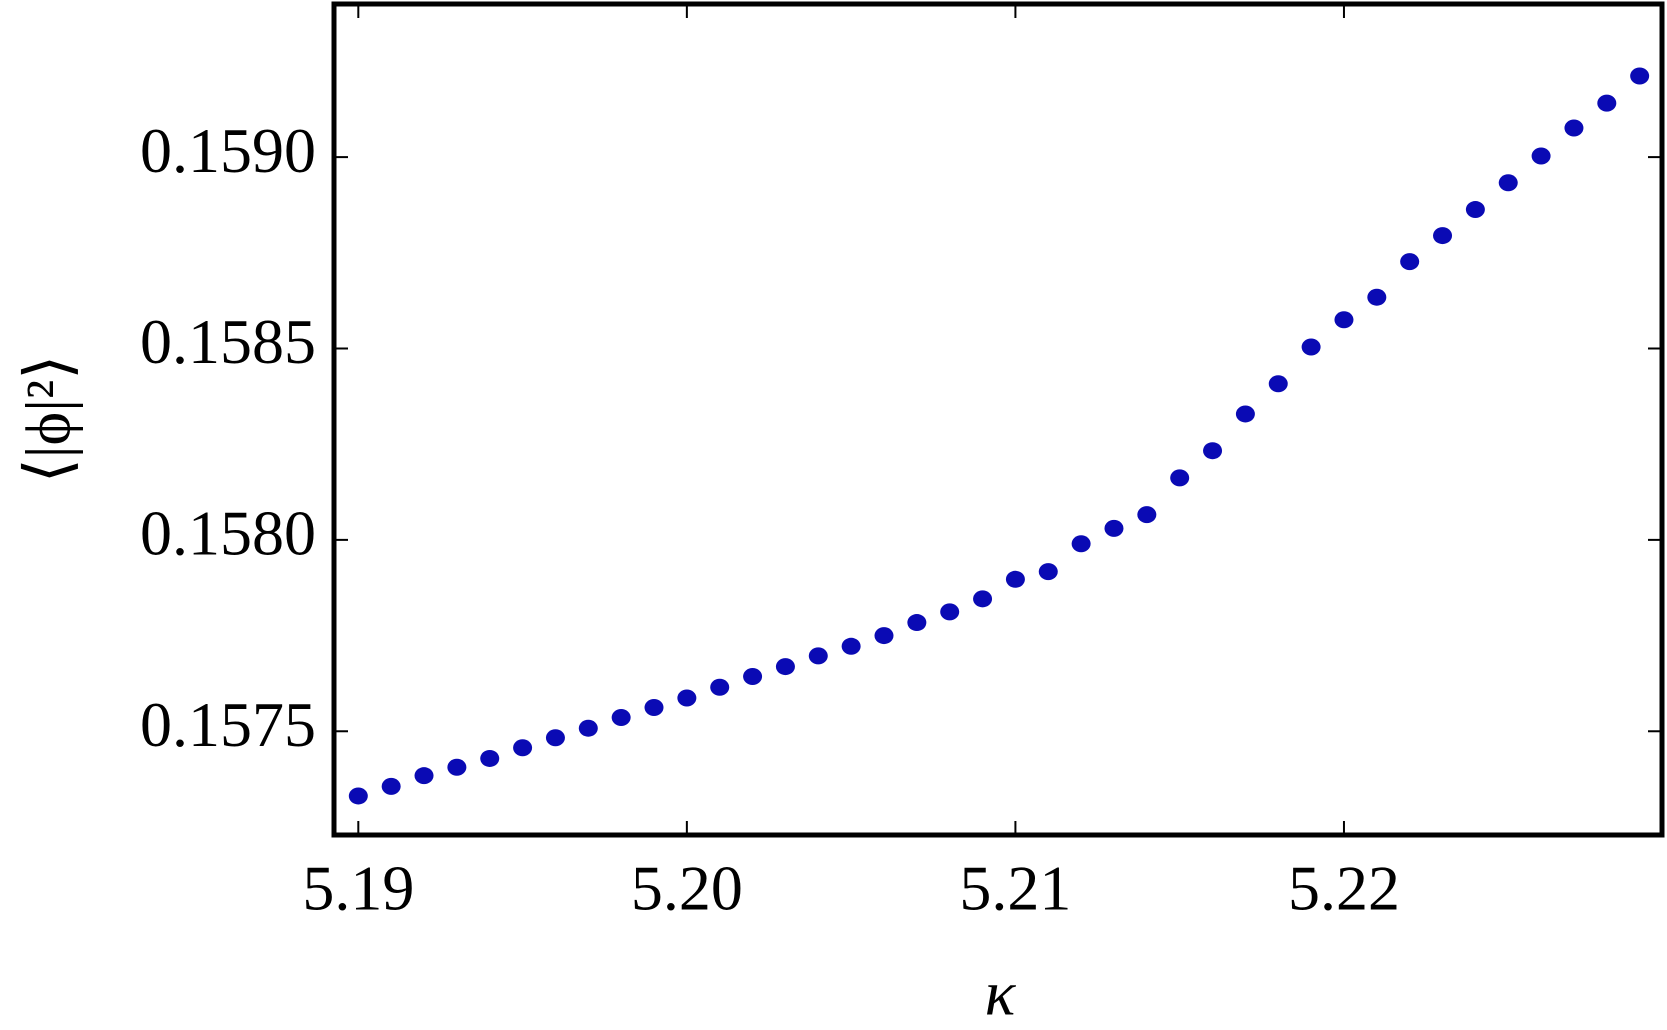 The height and width of the screenshot is (1030, 1667). Describe the element at coordinates (687, 888) in the screenshot. I see `x-tick-label: 5.20` at that location.